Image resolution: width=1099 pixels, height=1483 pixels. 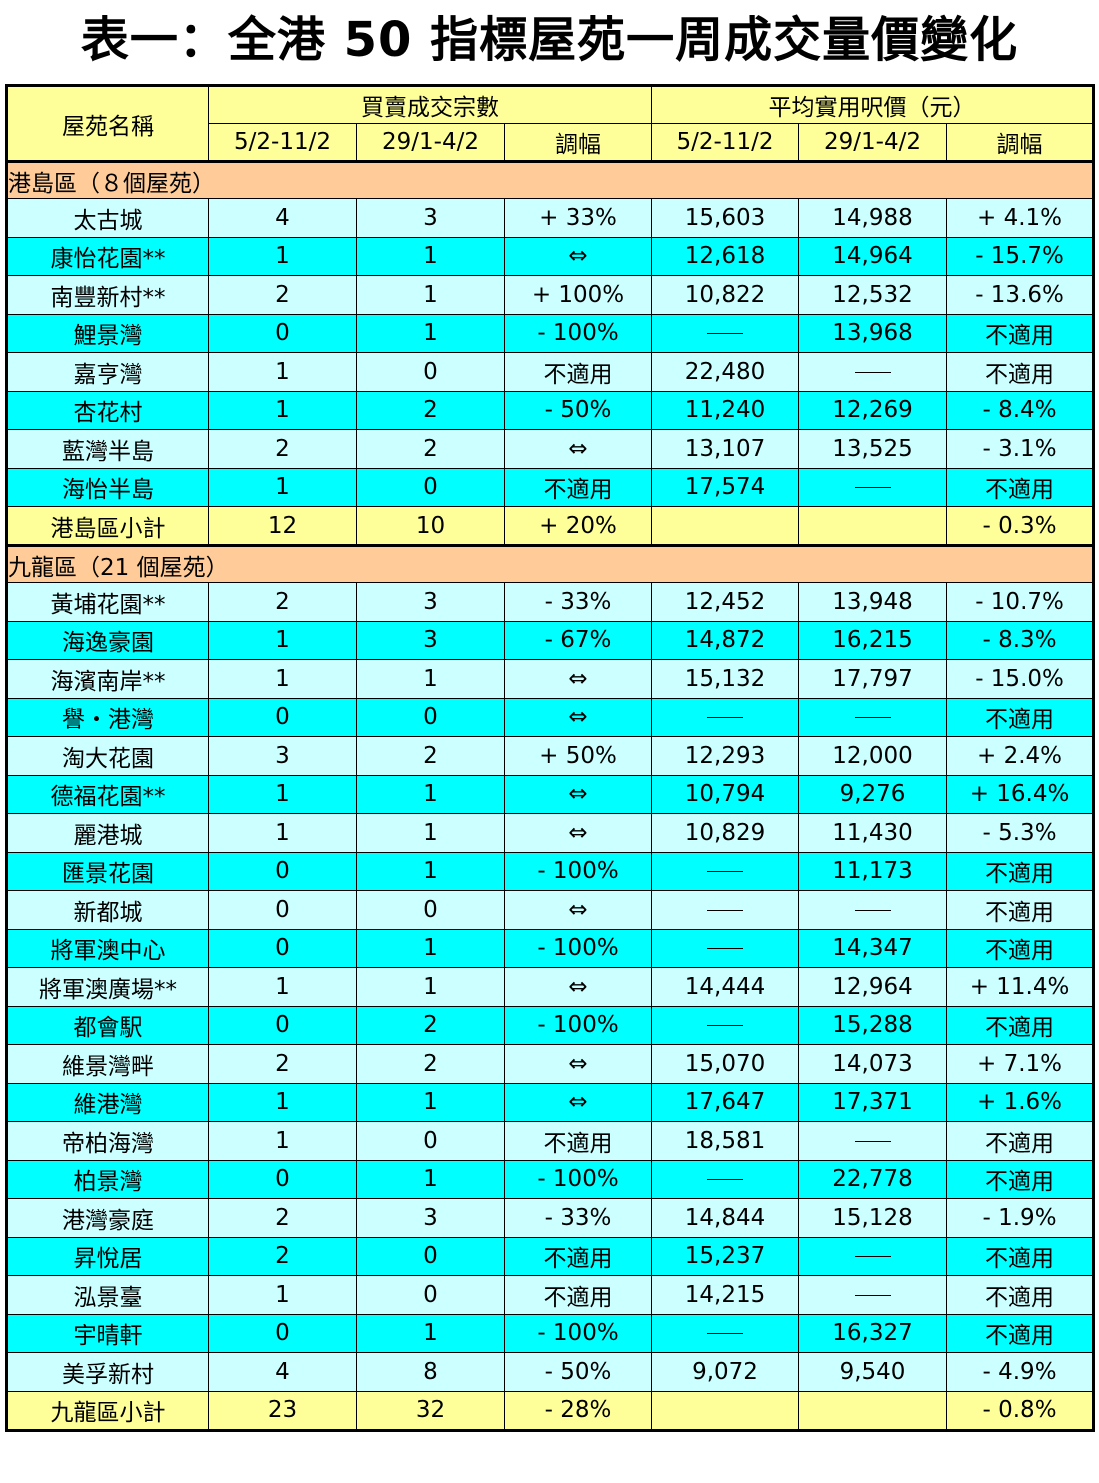 I want to click on section-title: 港島區（８個屋苑）, so click(x=550, y=180).